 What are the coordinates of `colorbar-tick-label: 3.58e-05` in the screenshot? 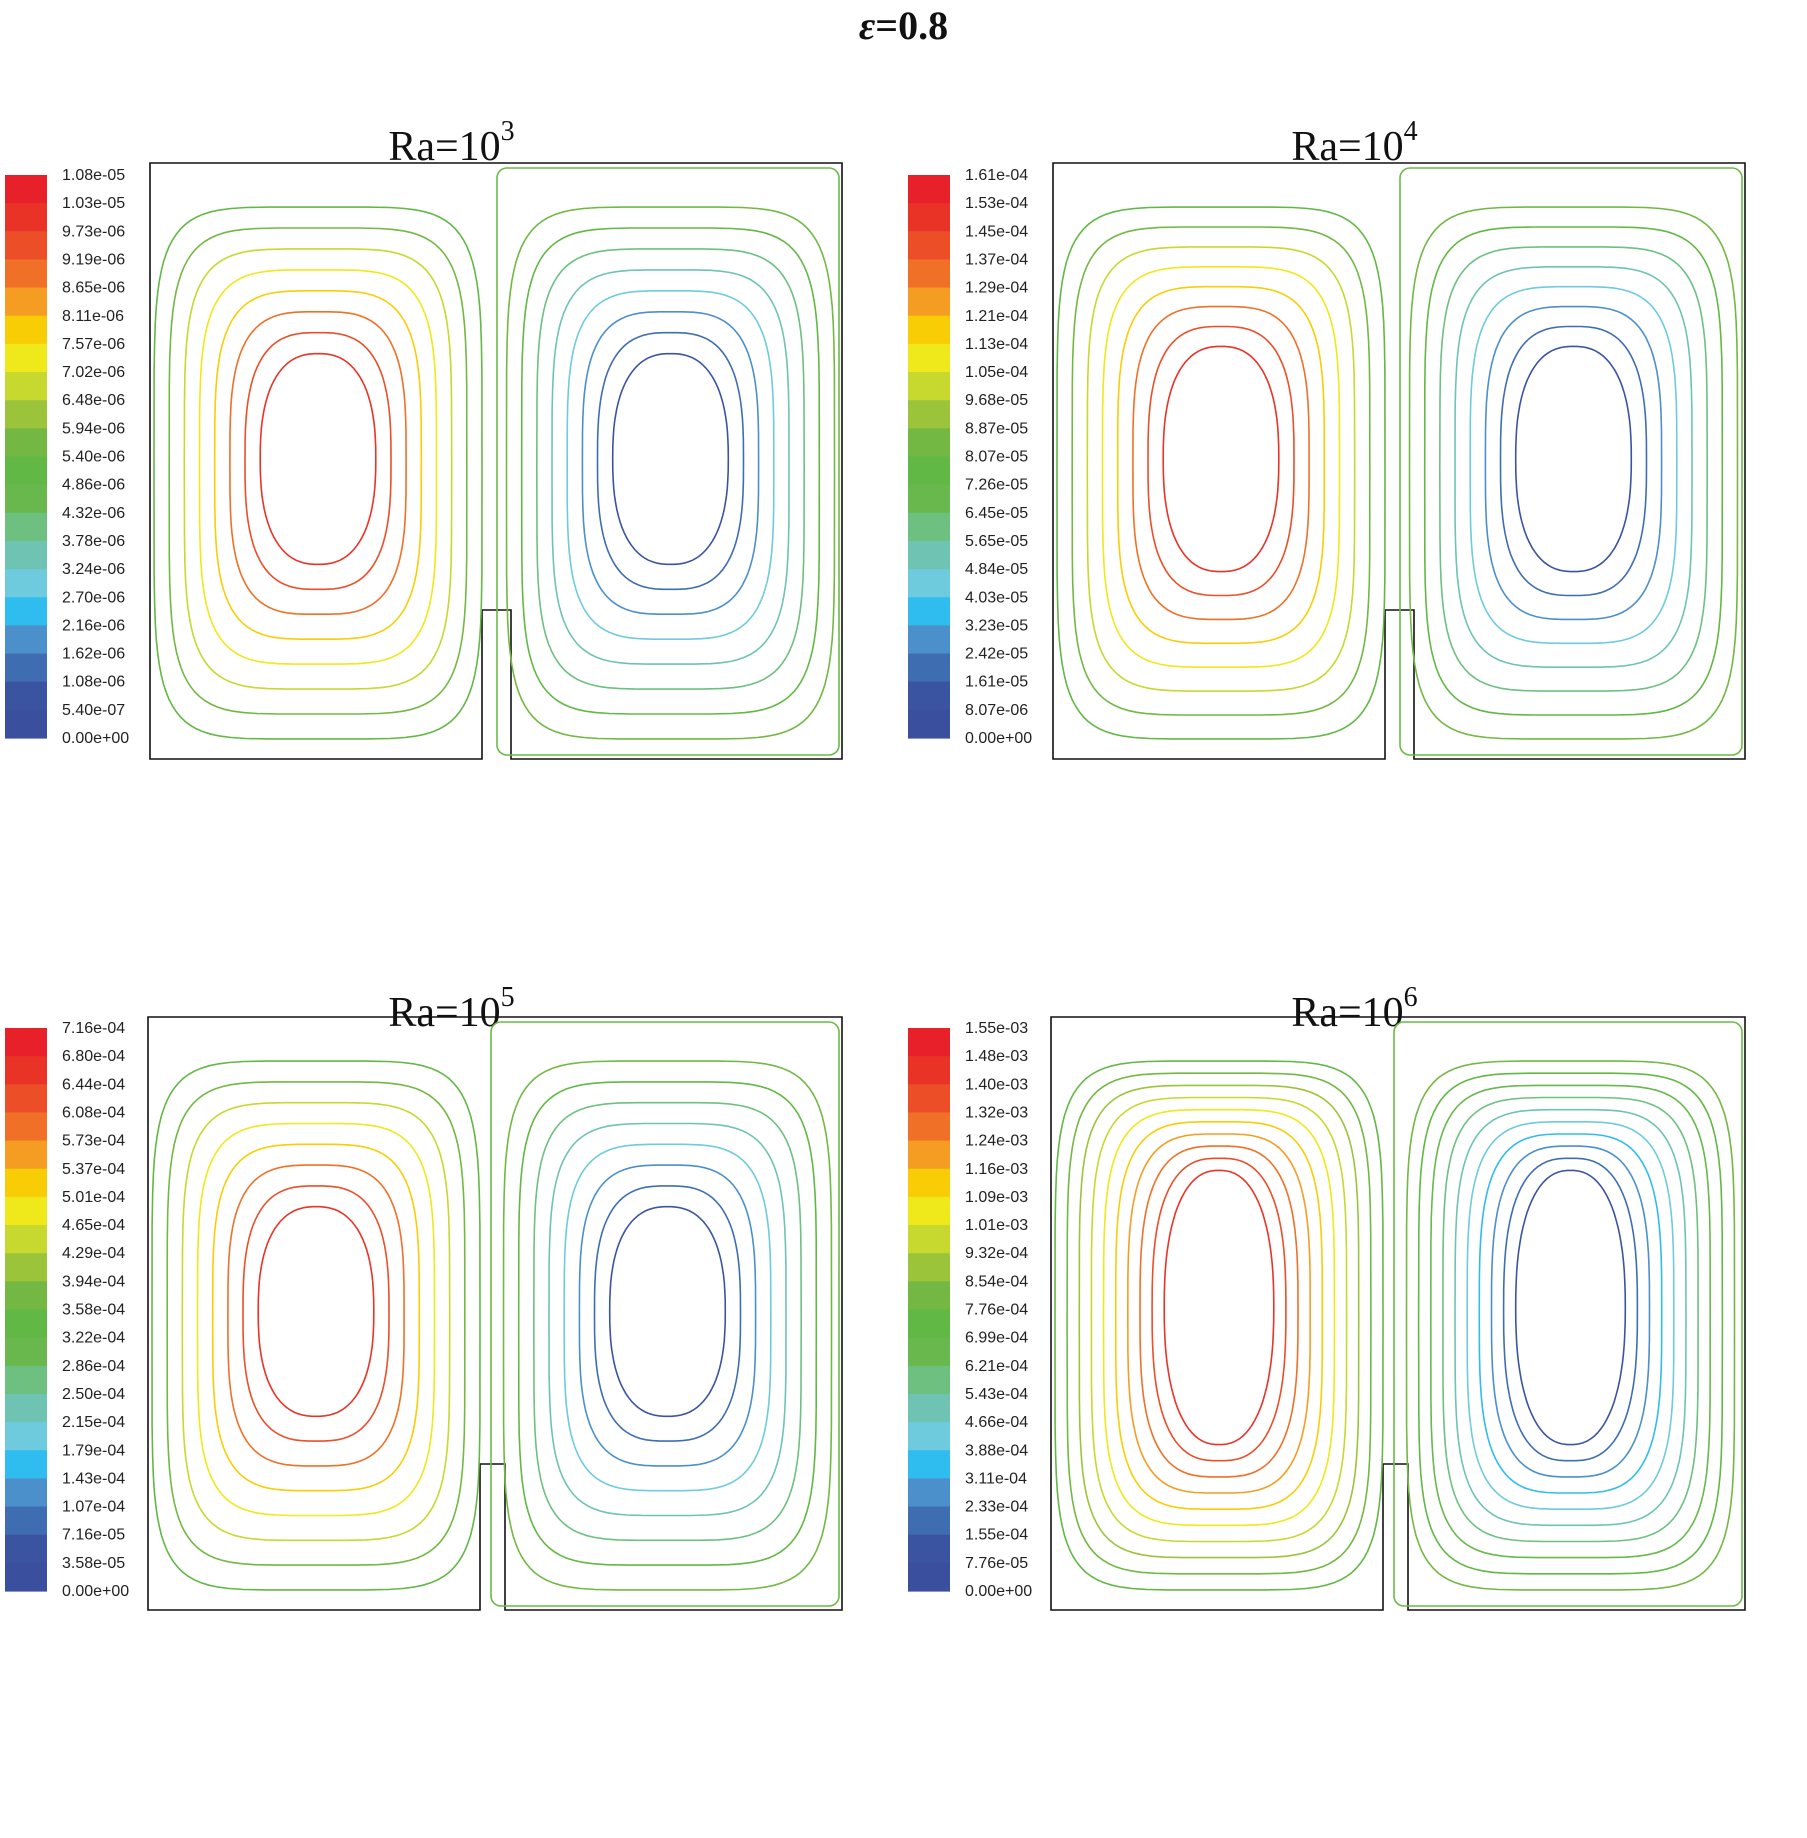 It's located at (93, 1563).